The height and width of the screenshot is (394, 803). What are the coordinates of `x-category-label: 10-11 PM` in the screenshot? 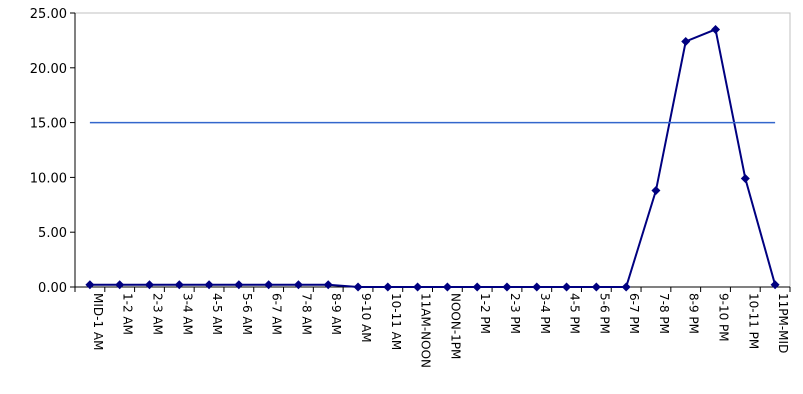 It's located at (753, 321).